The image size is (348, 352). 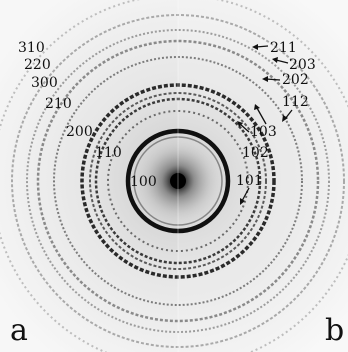 What do you see at coordinates (265, 79) in the screenshot?
I see `arrow-202-head` at bounding box center [265, 79].